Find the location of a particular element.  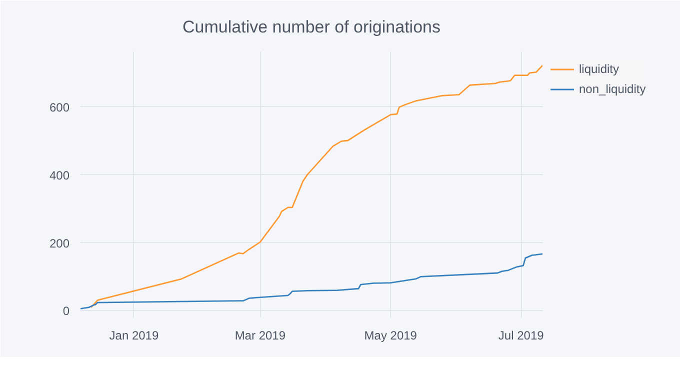

line-series is located at coordinates (311, 281).